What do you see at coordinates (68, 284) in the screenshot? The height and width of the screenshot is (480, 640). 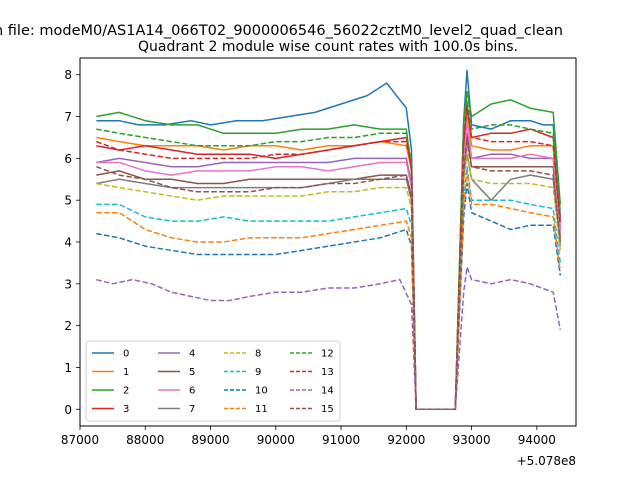 I see `y-tick-label: 3` at bounding box center [68, 284].